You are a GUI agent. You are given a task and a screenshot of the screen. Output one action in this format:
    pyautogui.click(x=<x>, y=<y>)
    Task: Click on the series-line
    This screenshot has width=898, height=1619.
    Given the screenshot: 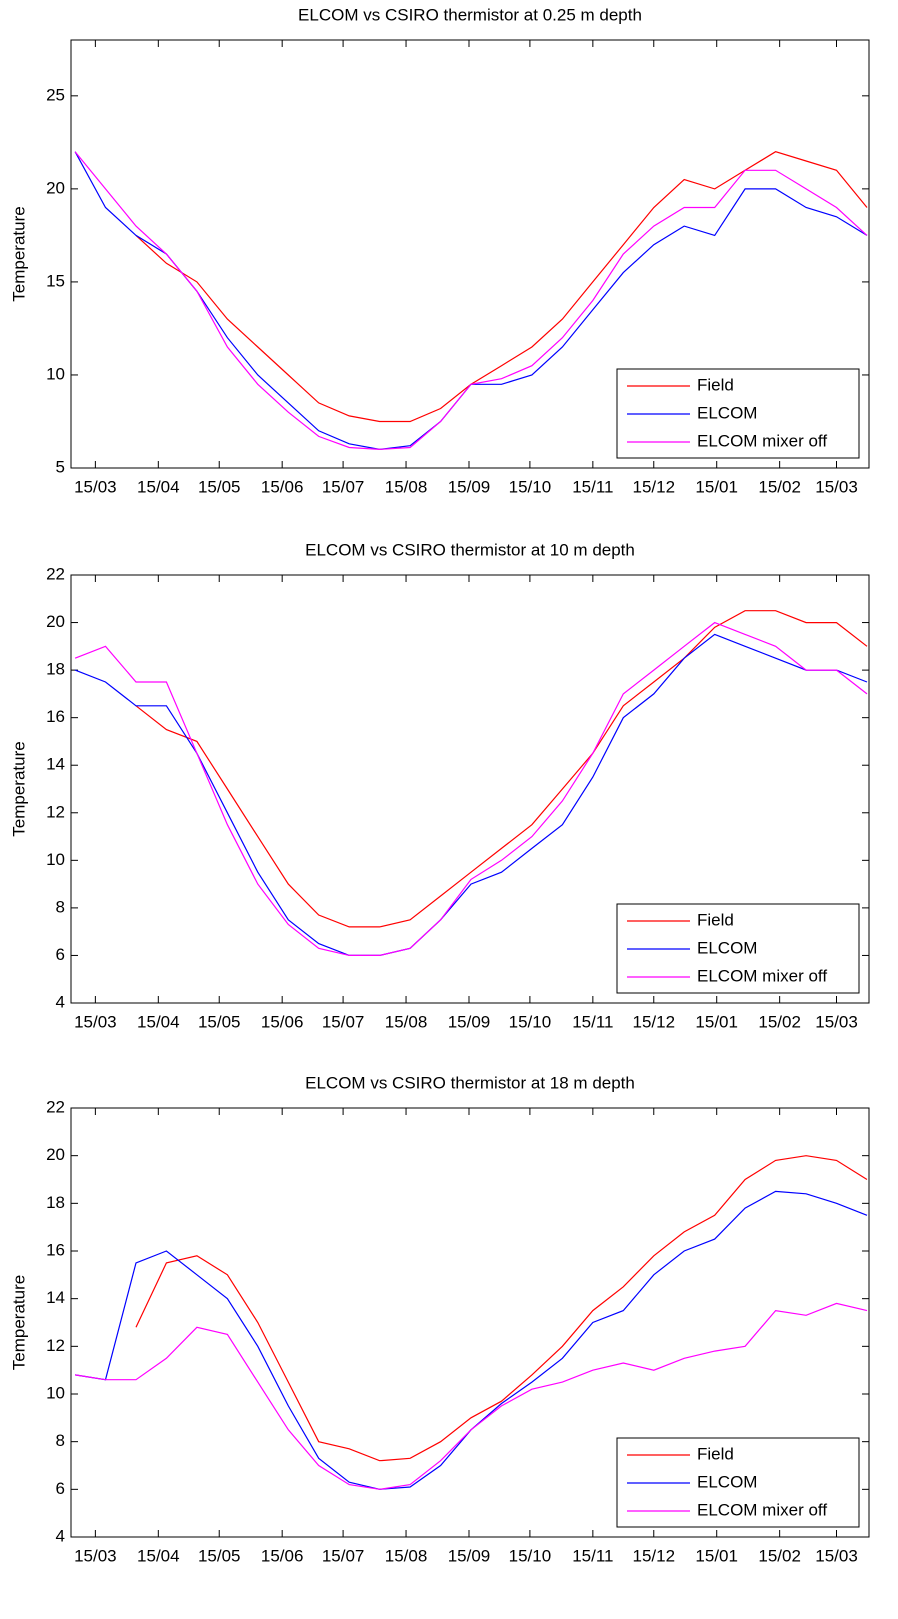 What is the action you would take?
    pyautogui.click(x=471, y=1396)
    